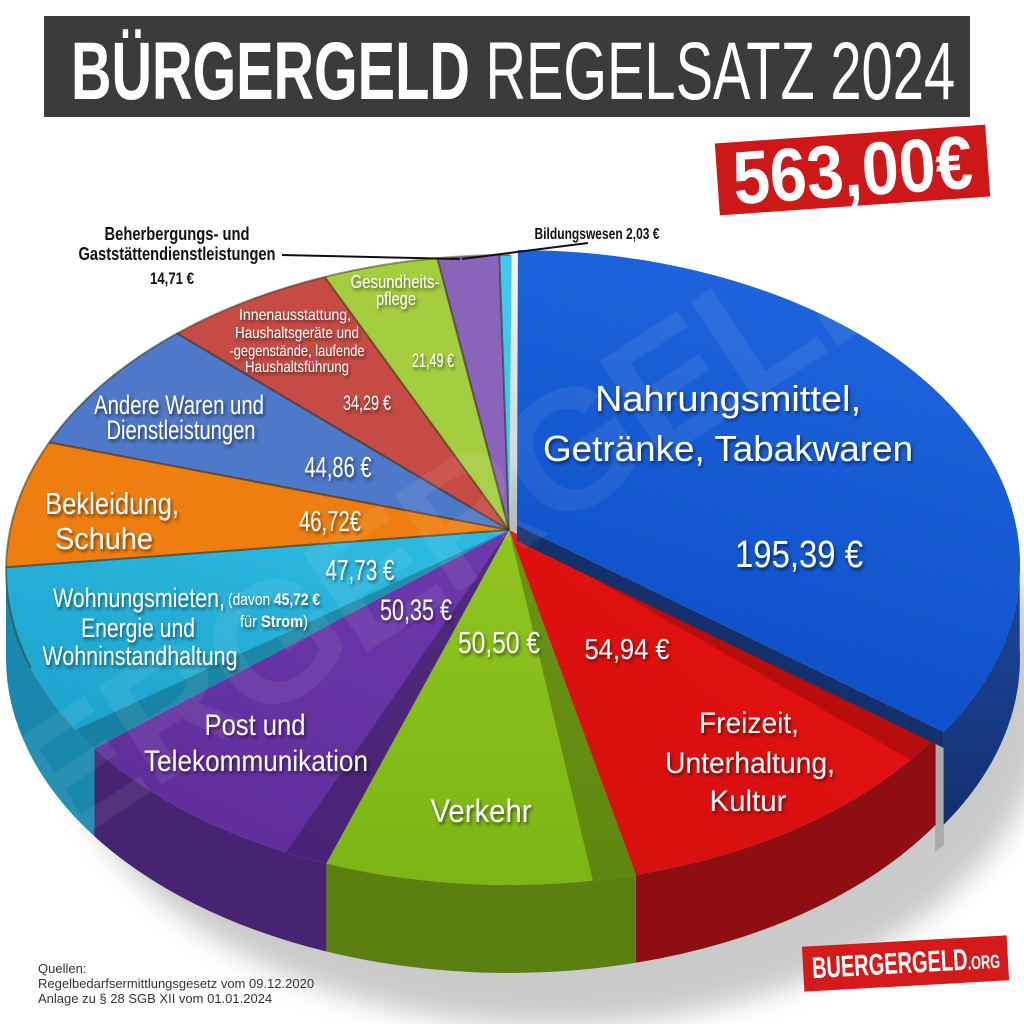  I want to click on svg-text: 50,35 €, so click(416, 610).